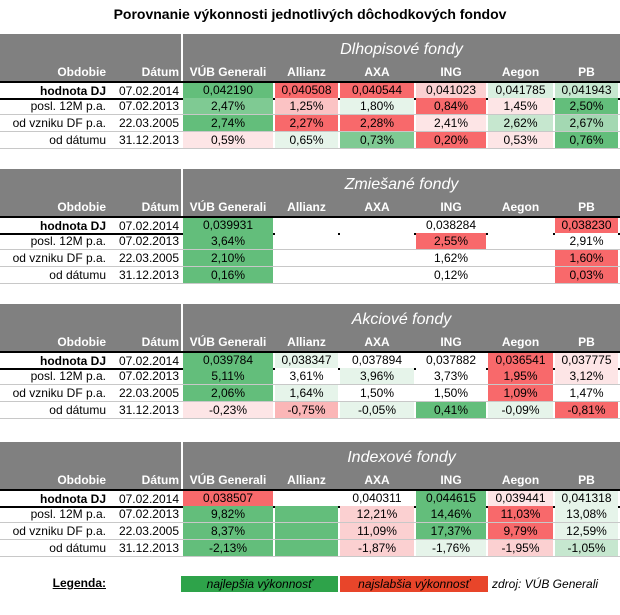 The height and width of the screenshot is (615, 620). What do you see at coordinates (228, 531) in the screenshot?
I see `value-cell: 8,37%` at bounding box center [228, 531].